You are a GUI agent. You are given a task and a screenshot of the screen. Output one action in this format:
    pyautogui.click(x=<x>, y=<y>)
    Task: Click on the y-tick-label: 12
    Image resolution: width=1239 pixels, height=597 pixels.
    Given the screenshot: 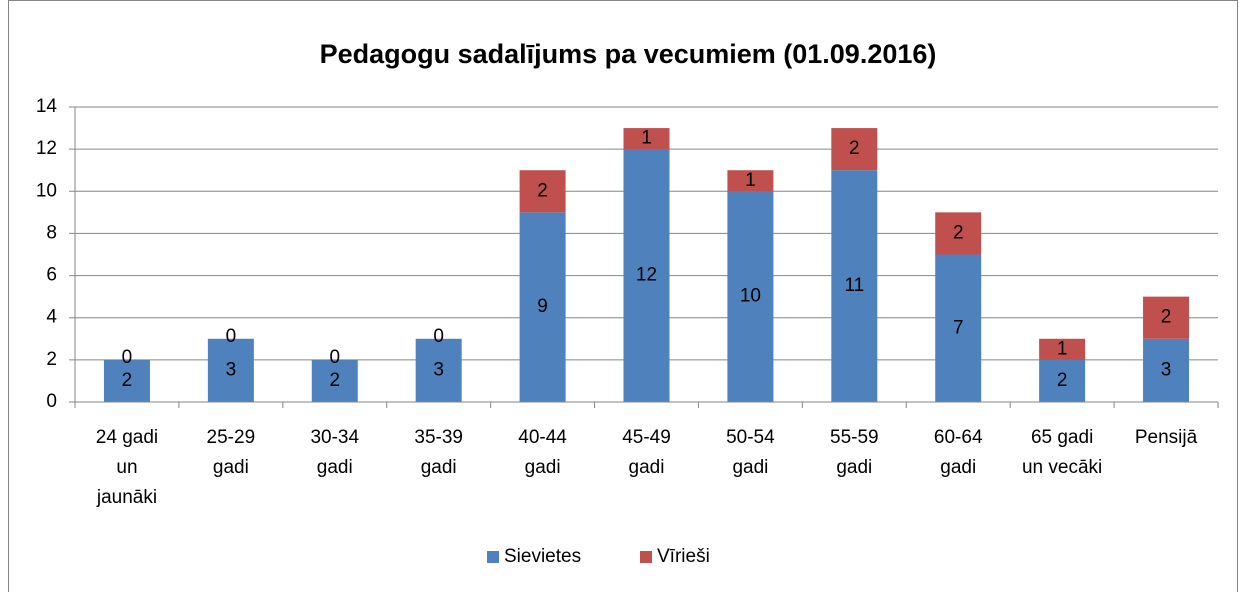 What is the action you would take?
    pyautogui.click(x=46, y=148)
    